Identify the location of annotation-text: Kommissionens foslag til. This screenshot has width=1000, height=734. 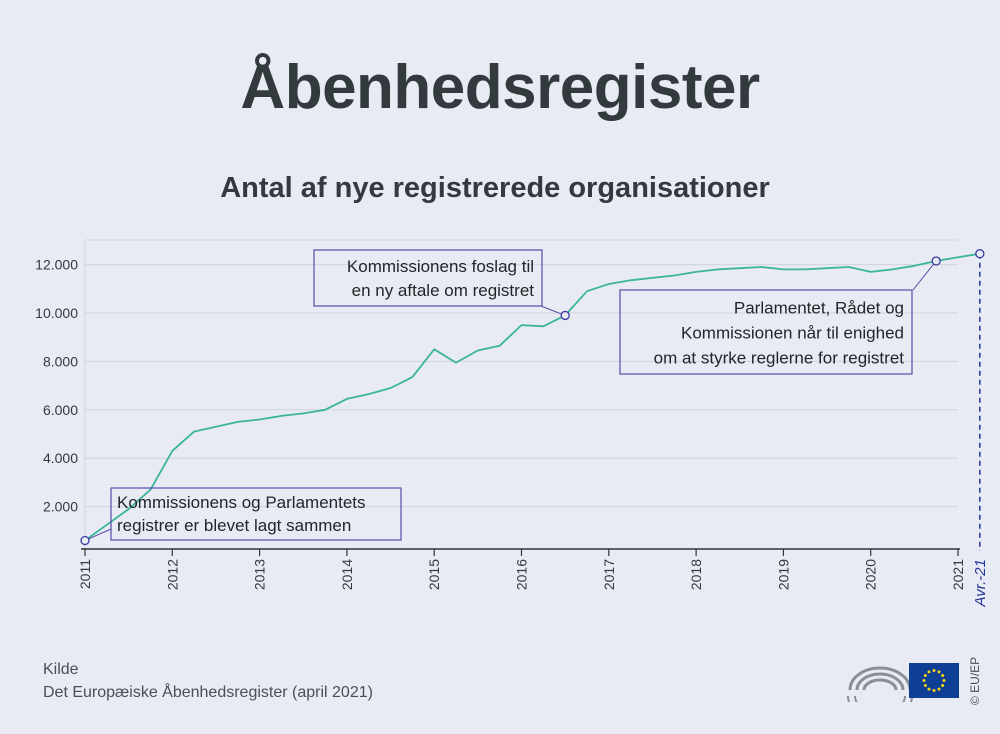
(440, 266).